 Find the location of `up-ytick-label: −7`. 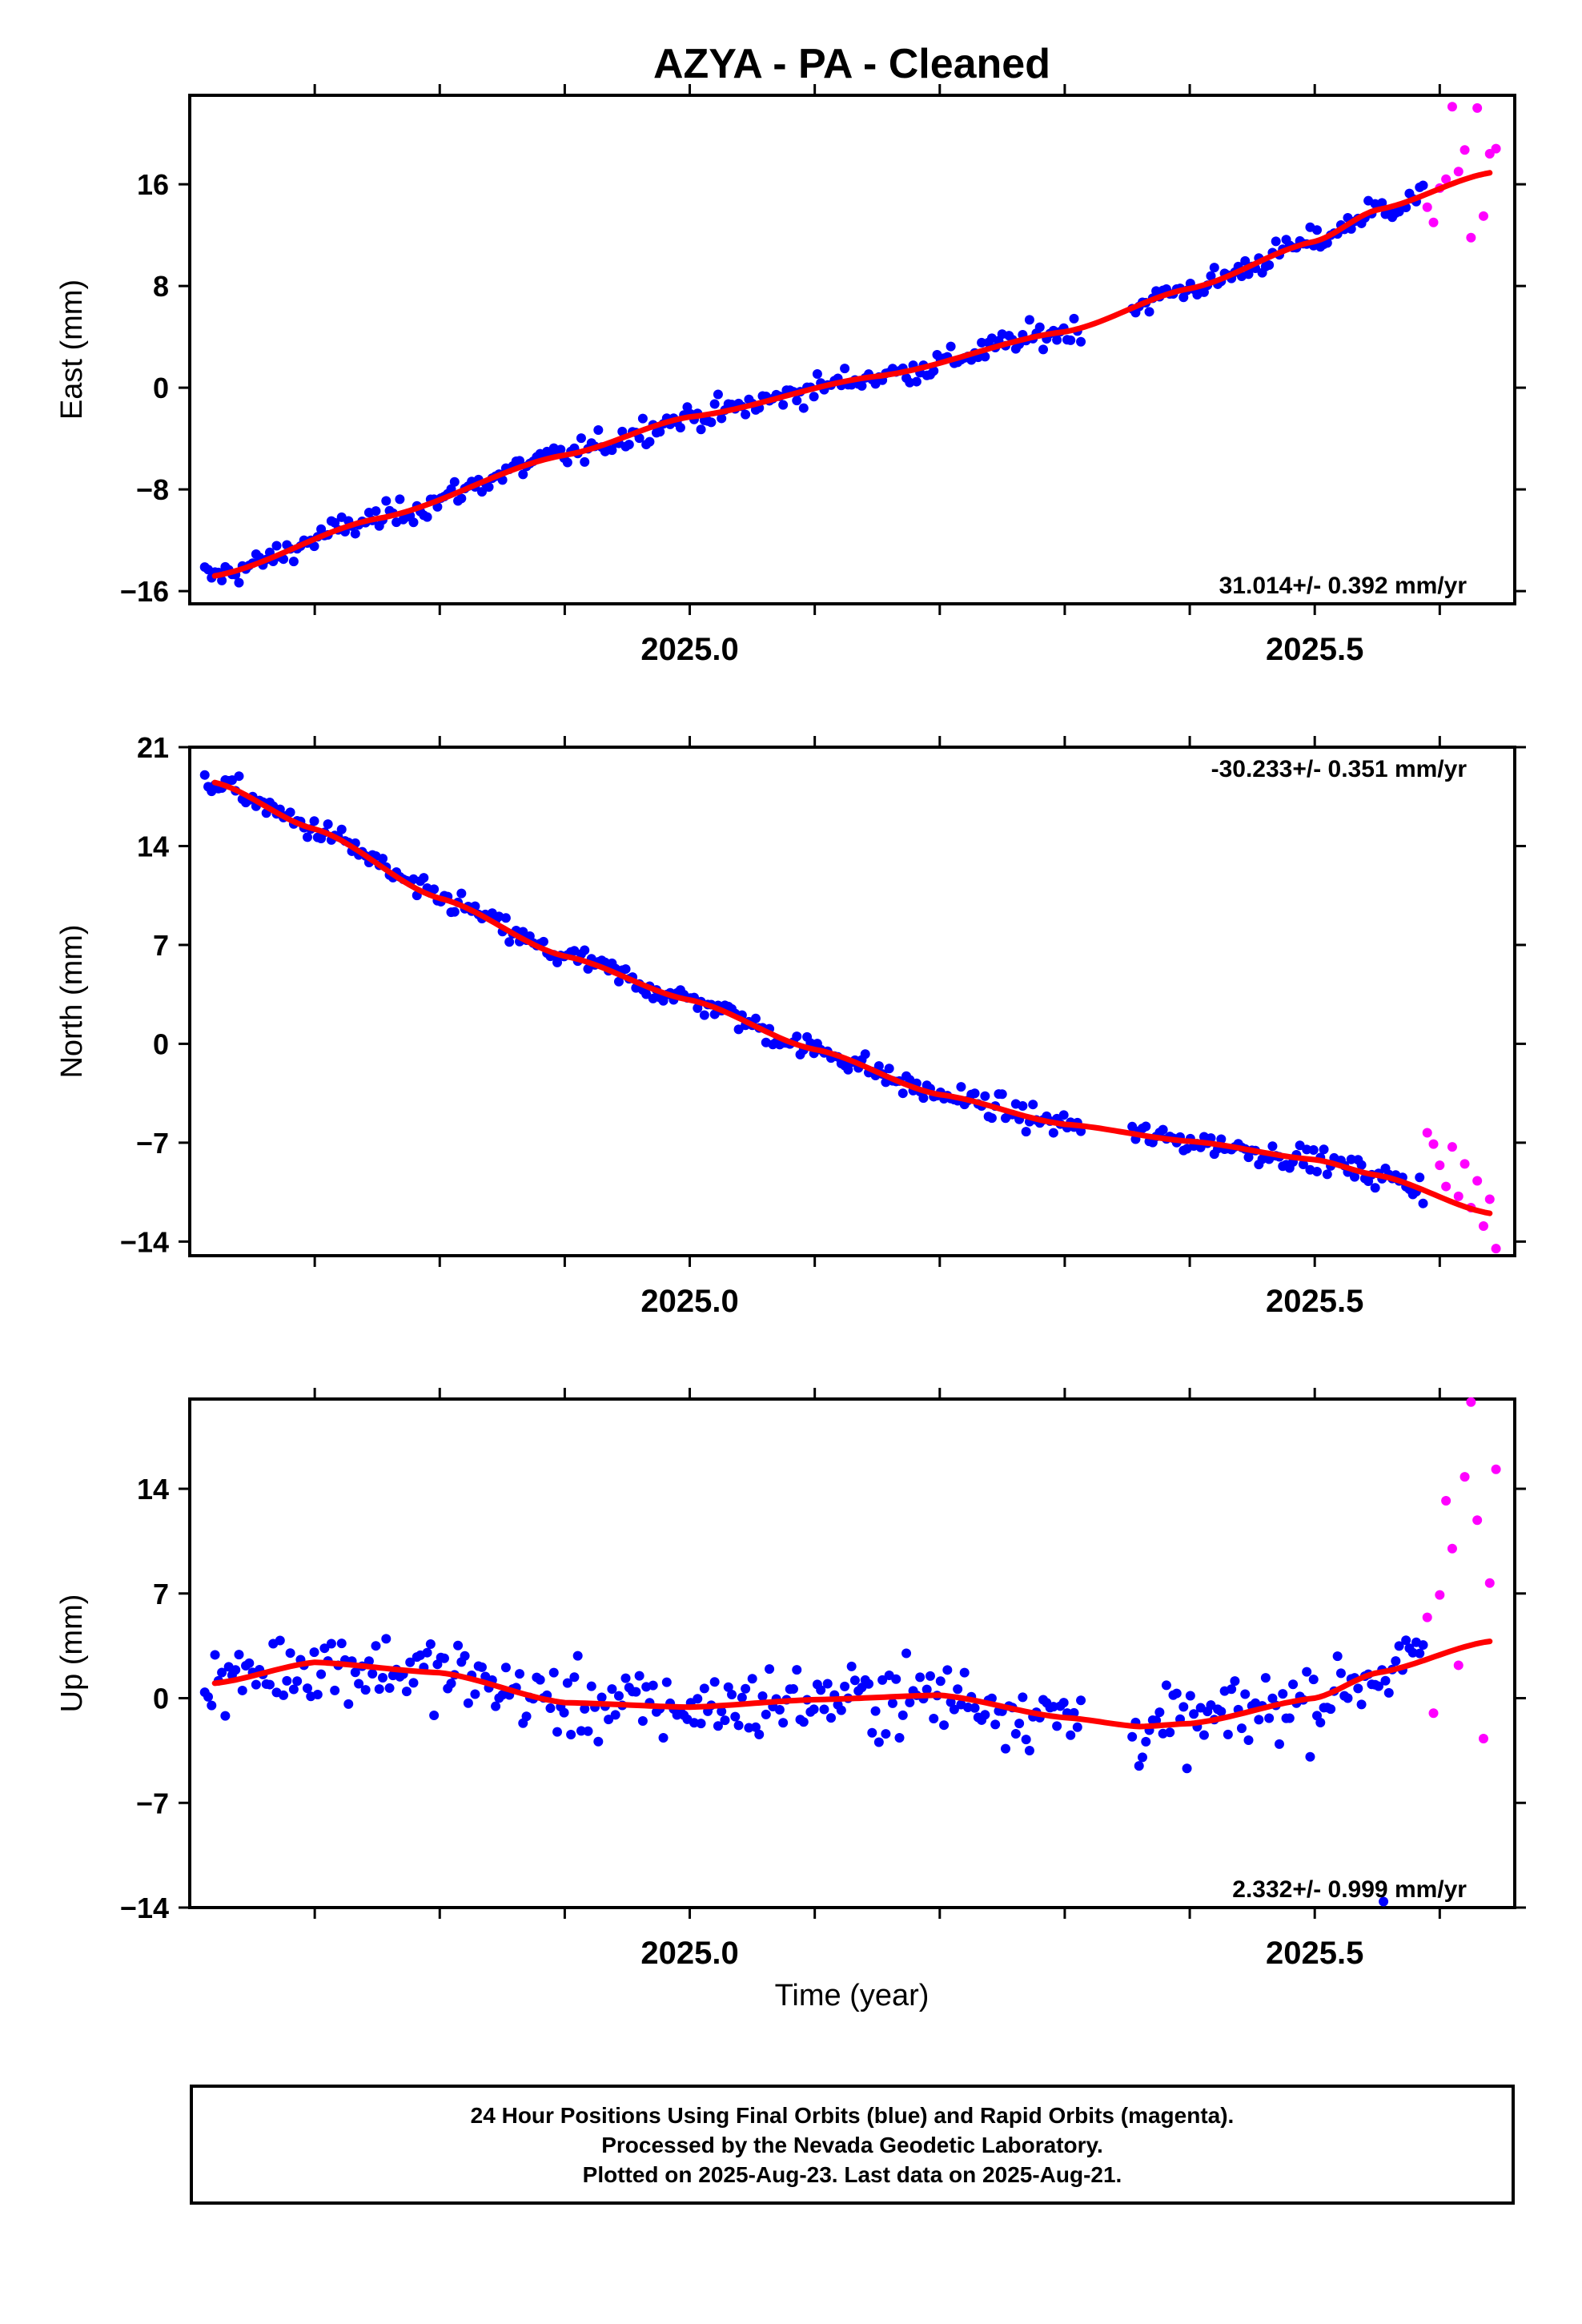

up-ytick-label: −7 is located at coordinates (152, 1803).